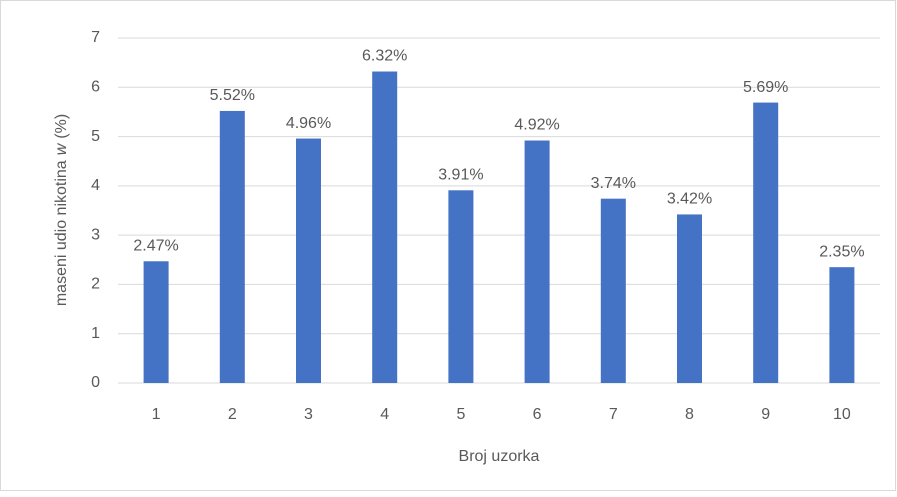 This screenshot has width=897, height=497. I want to click on x-tick-label: 8, so click(689, 414).